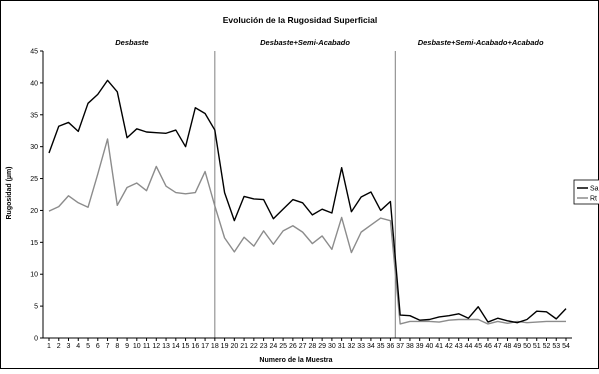  What do you see at coordinates (166, 346) in the screenshot?
I see `x-tick-label: 13` at bounding box center [166, 346].